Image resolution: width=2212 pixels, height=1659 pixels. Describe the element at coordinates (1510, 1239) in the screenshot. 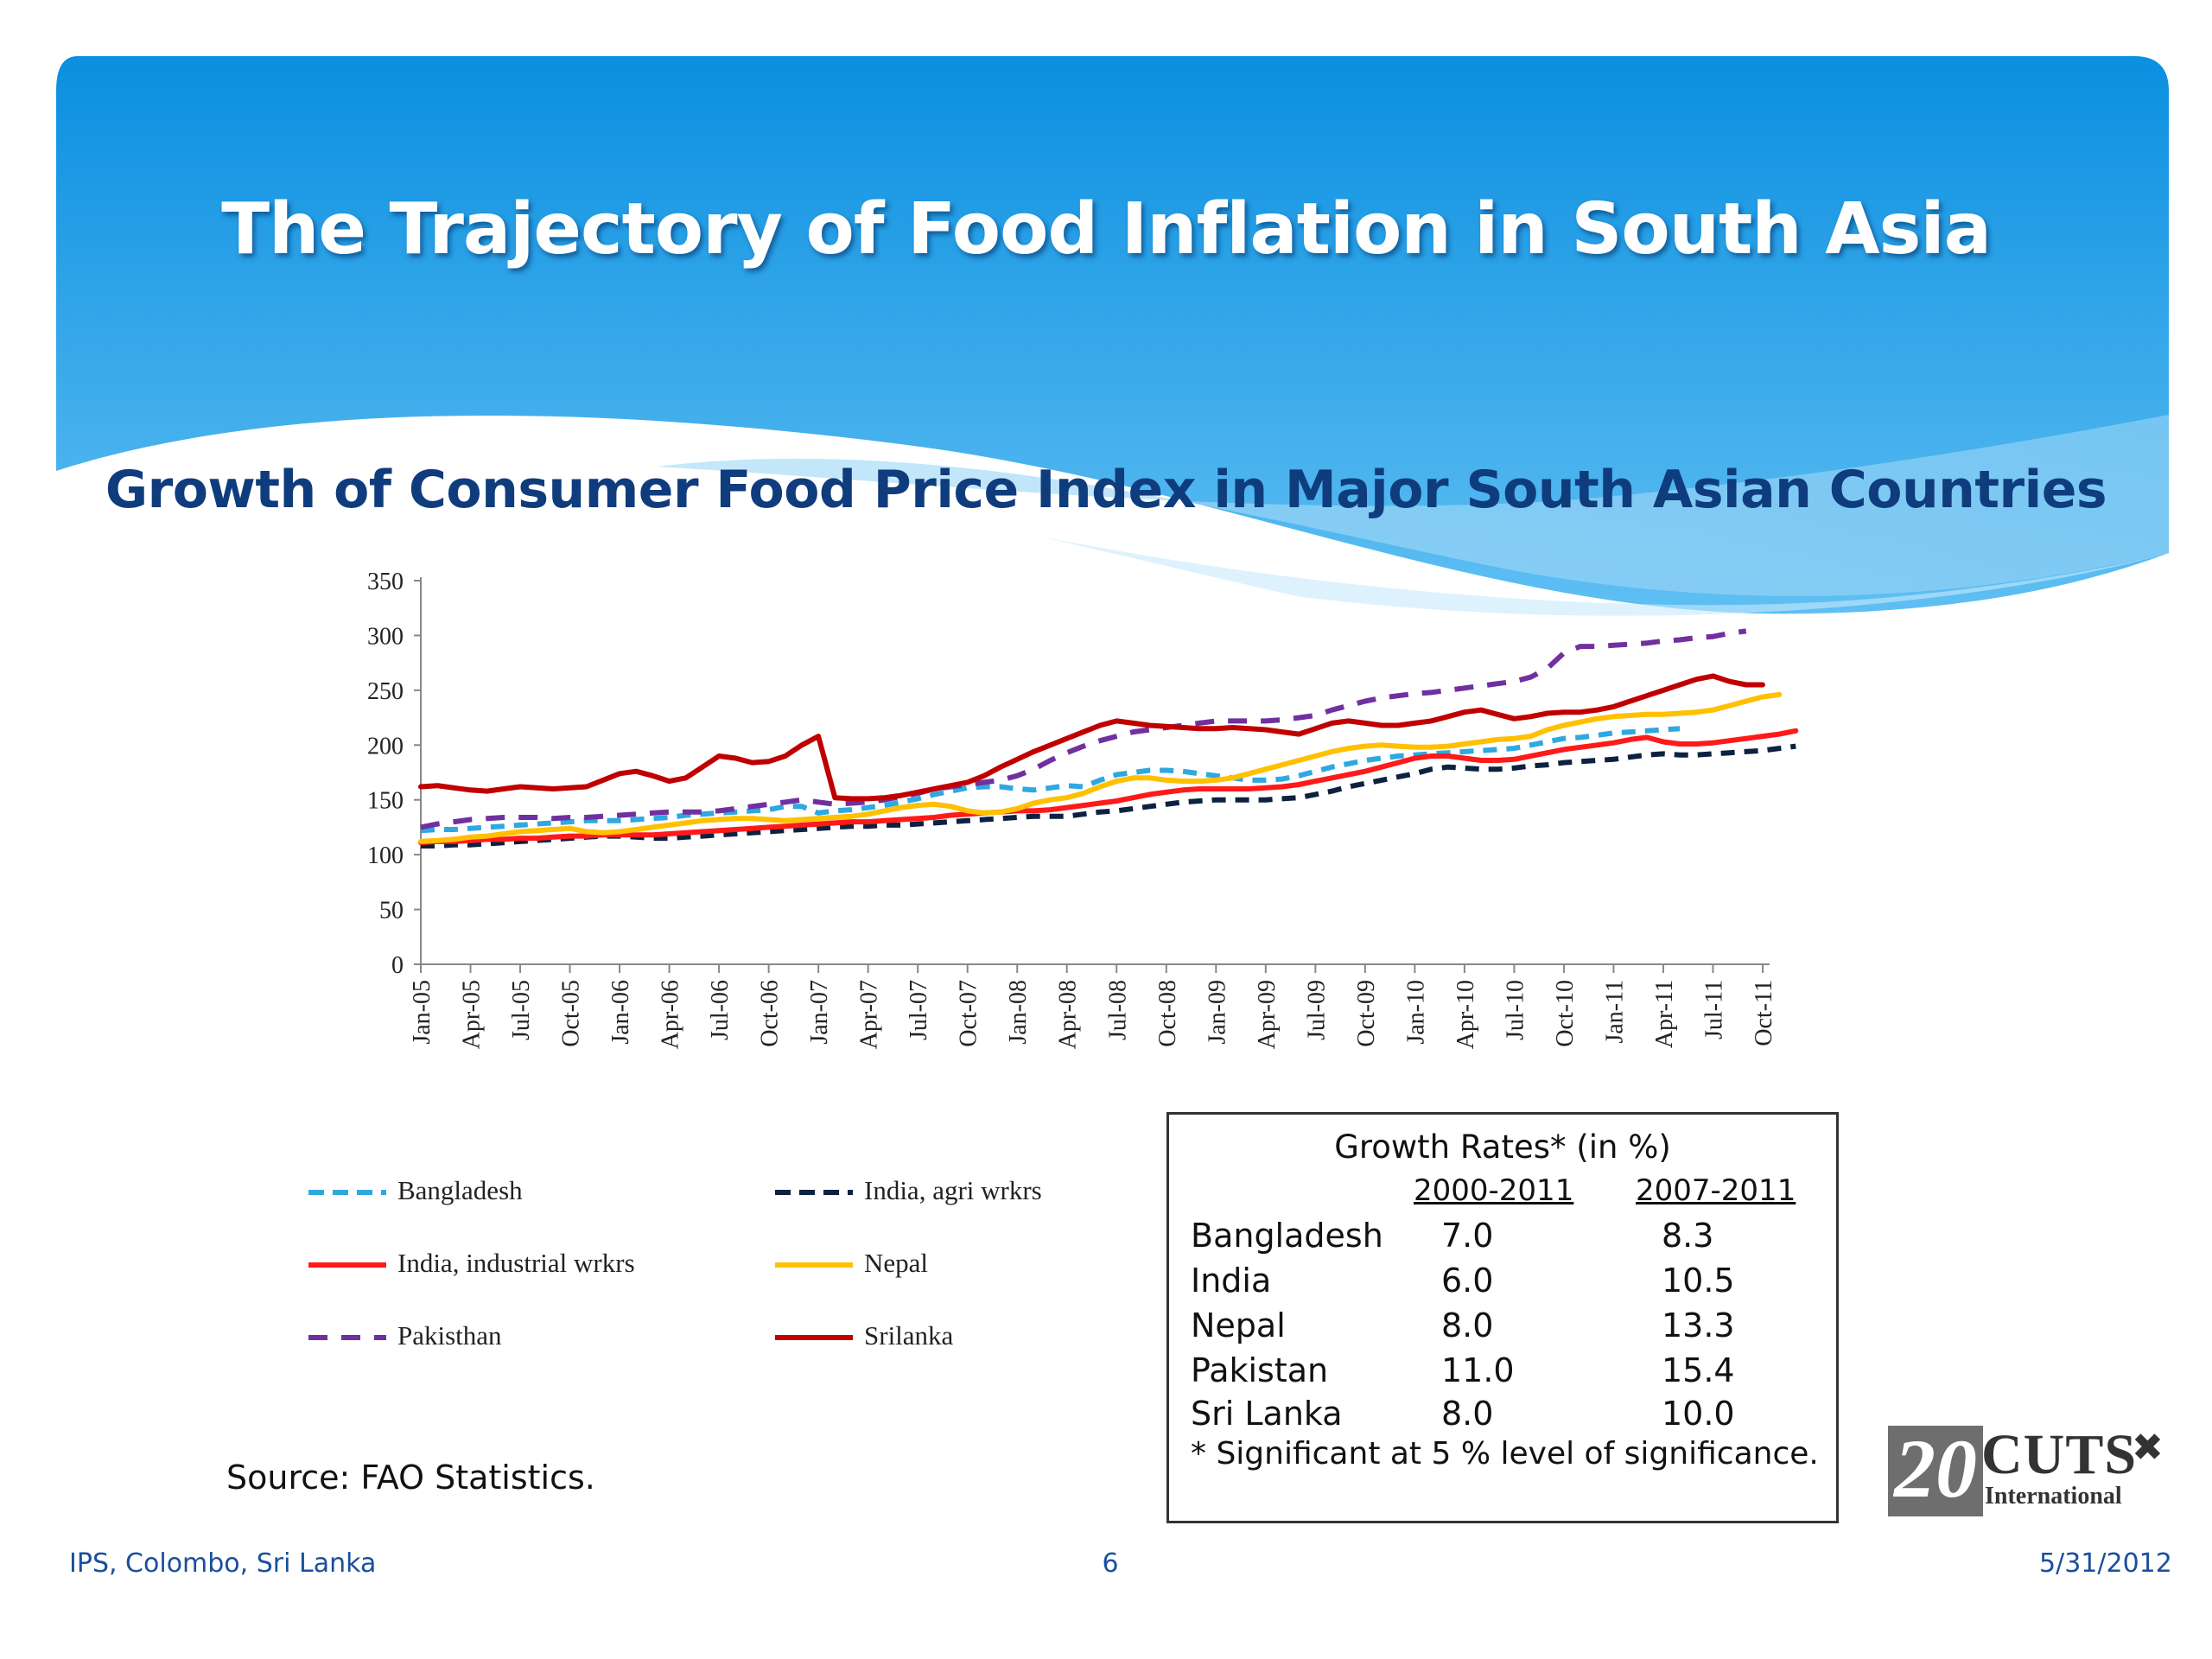

I see `table-row: Bangladesh 7.0 8.3` at that location.